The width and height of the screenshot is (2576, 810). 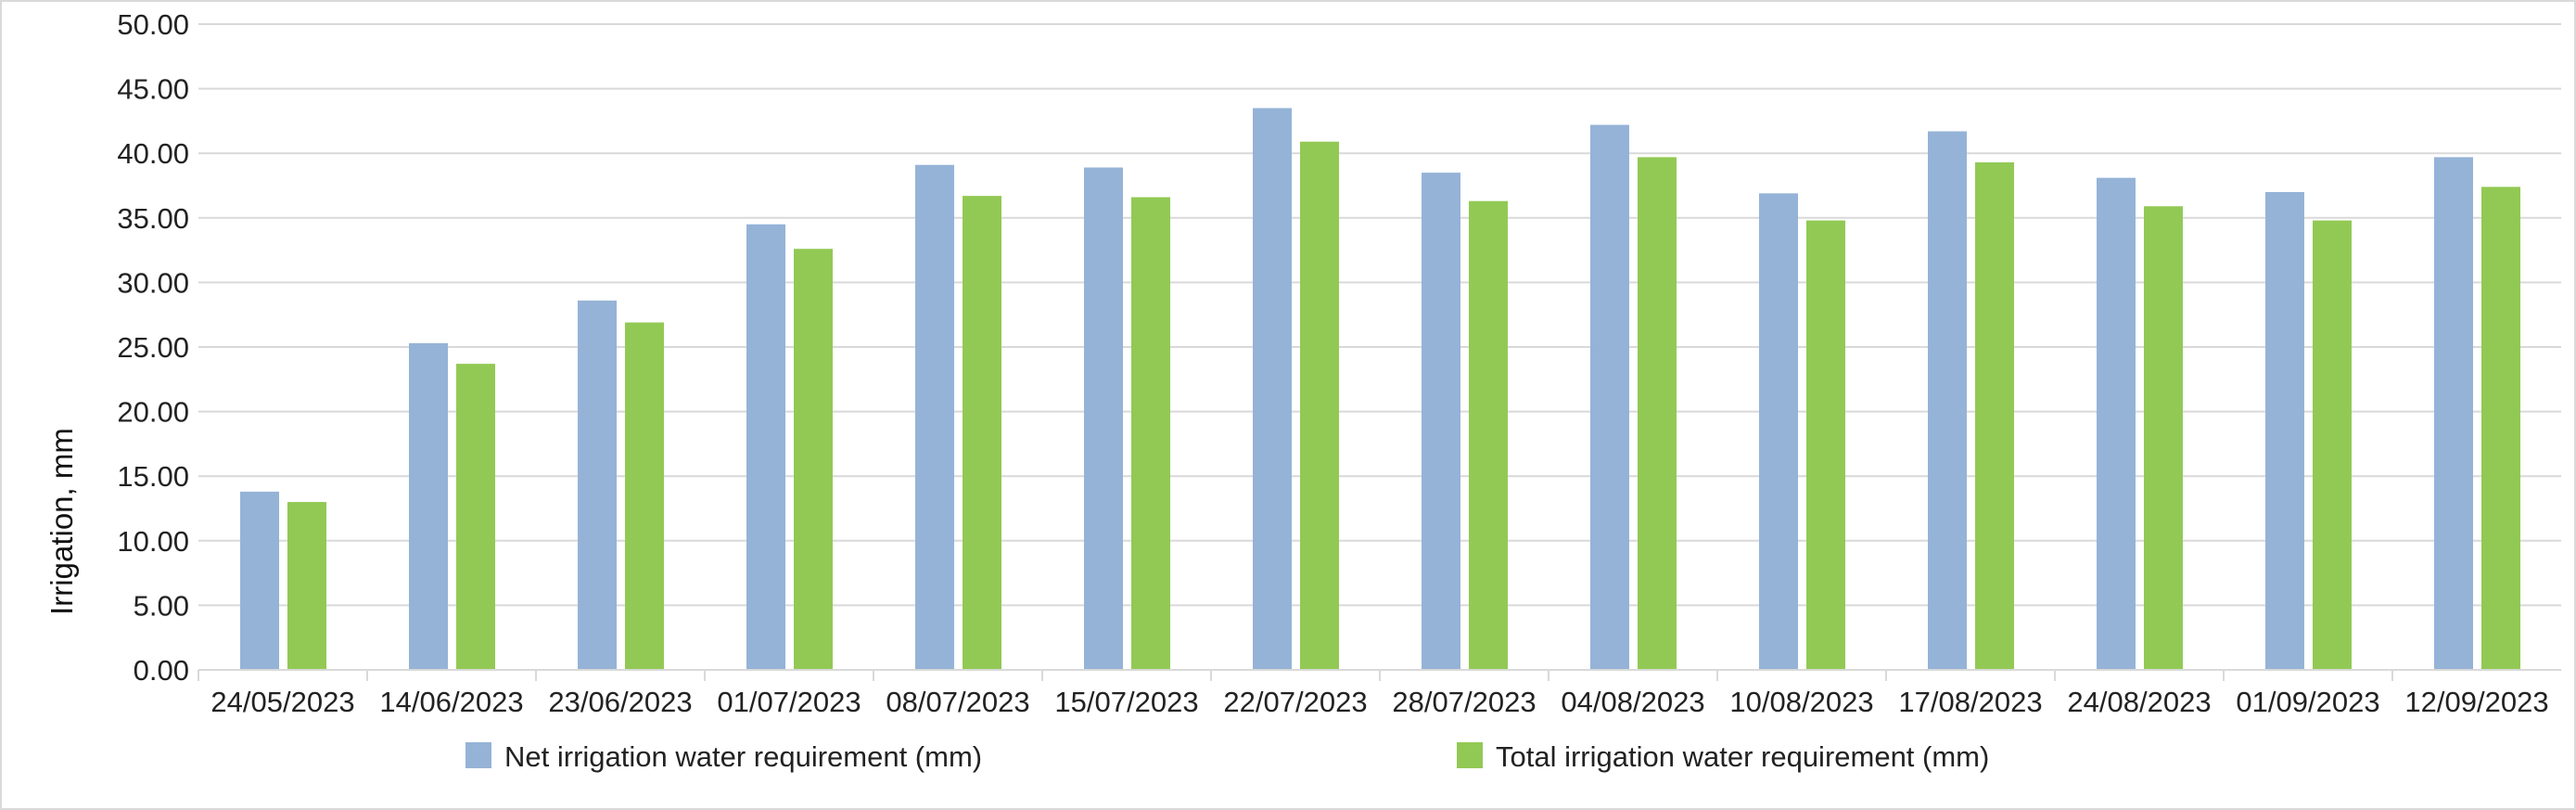 What do you see at coordinates (153, 153) in the screenshot?
I see `y-tick-label: 40.00` at bounding box center [153, 153].